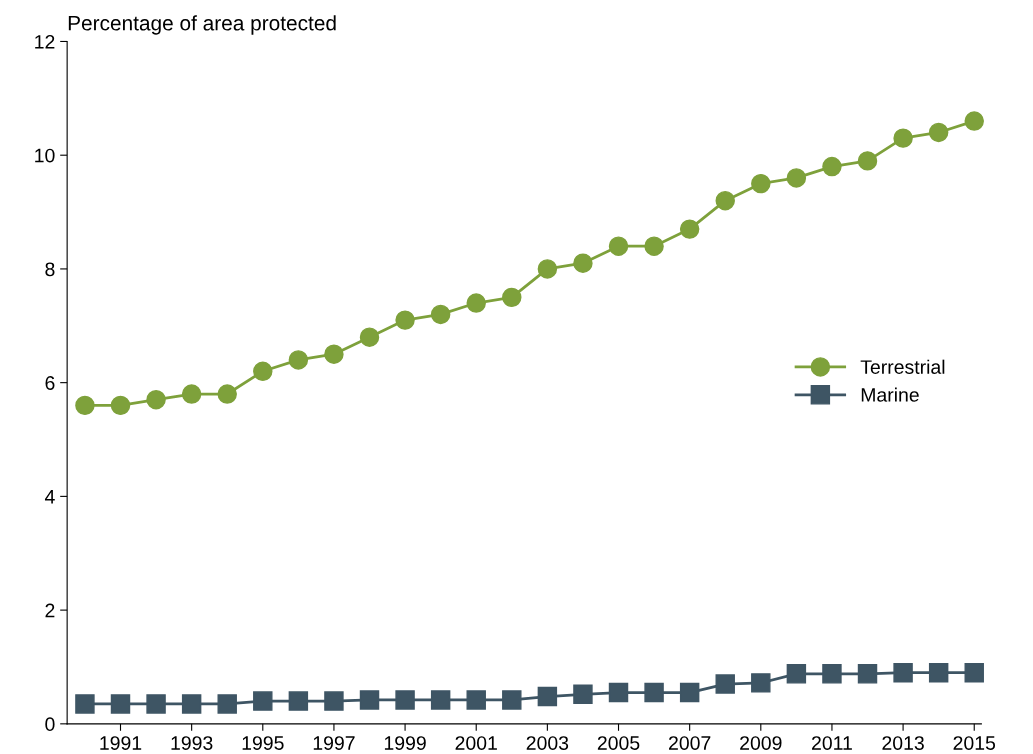 The width and height of the screenshot is (1033, 754). I want to click on y-tick-label: 2, so click(50, 610).